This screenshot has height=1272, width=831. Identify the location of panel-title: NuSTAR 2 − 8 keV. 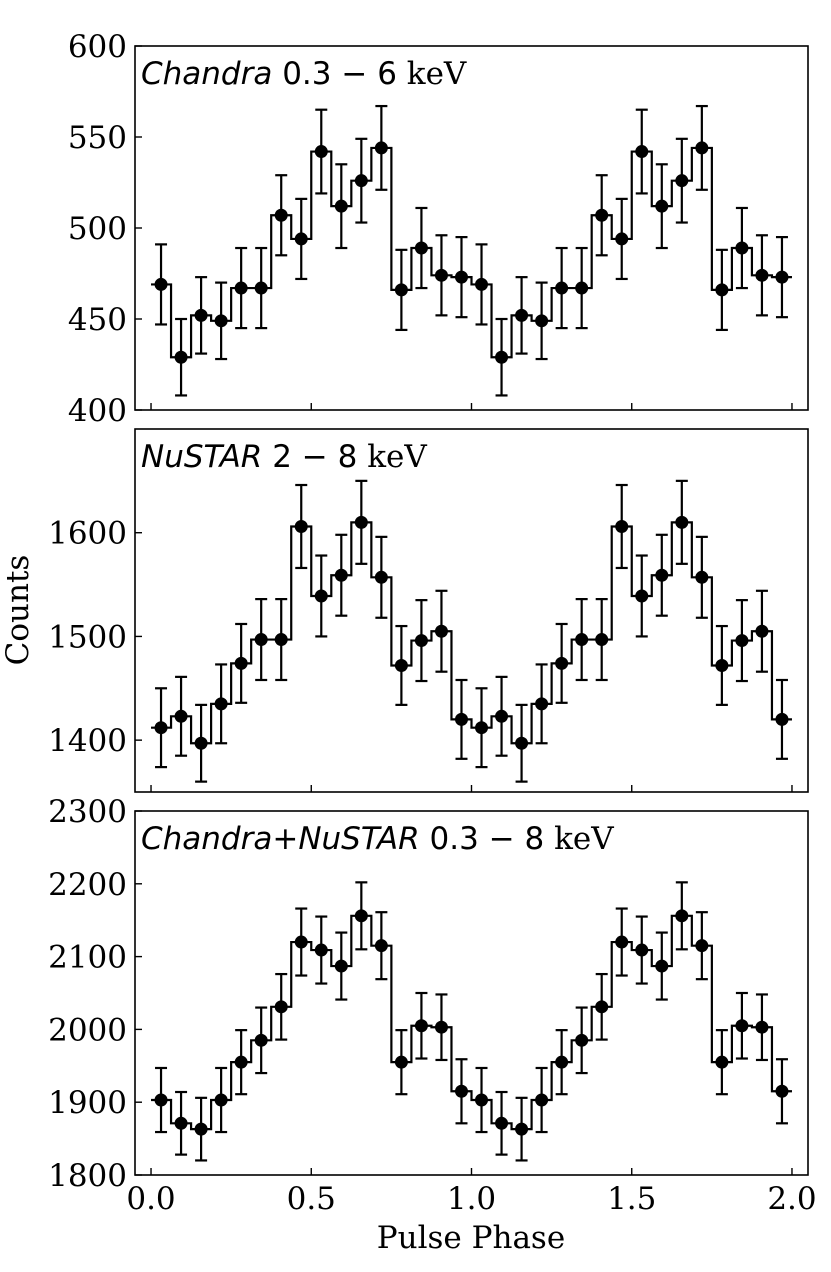
(284, 457).